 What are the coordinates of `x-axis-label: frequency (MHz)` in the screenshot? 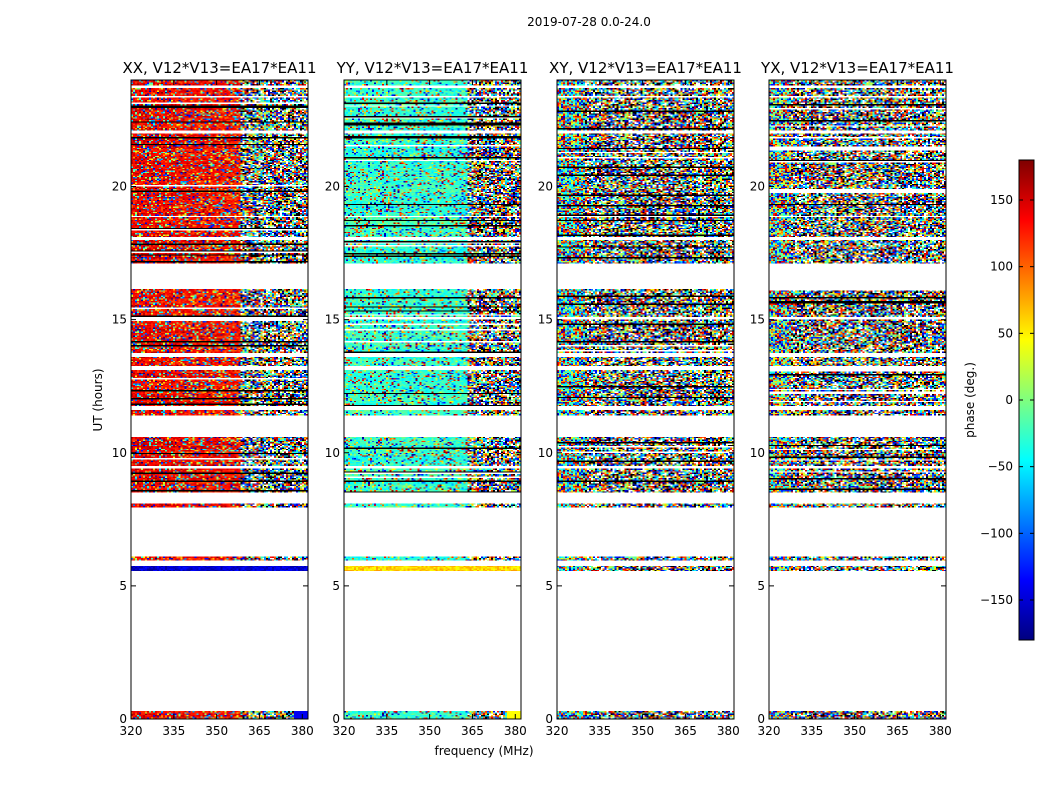 It's located at (483, 751).